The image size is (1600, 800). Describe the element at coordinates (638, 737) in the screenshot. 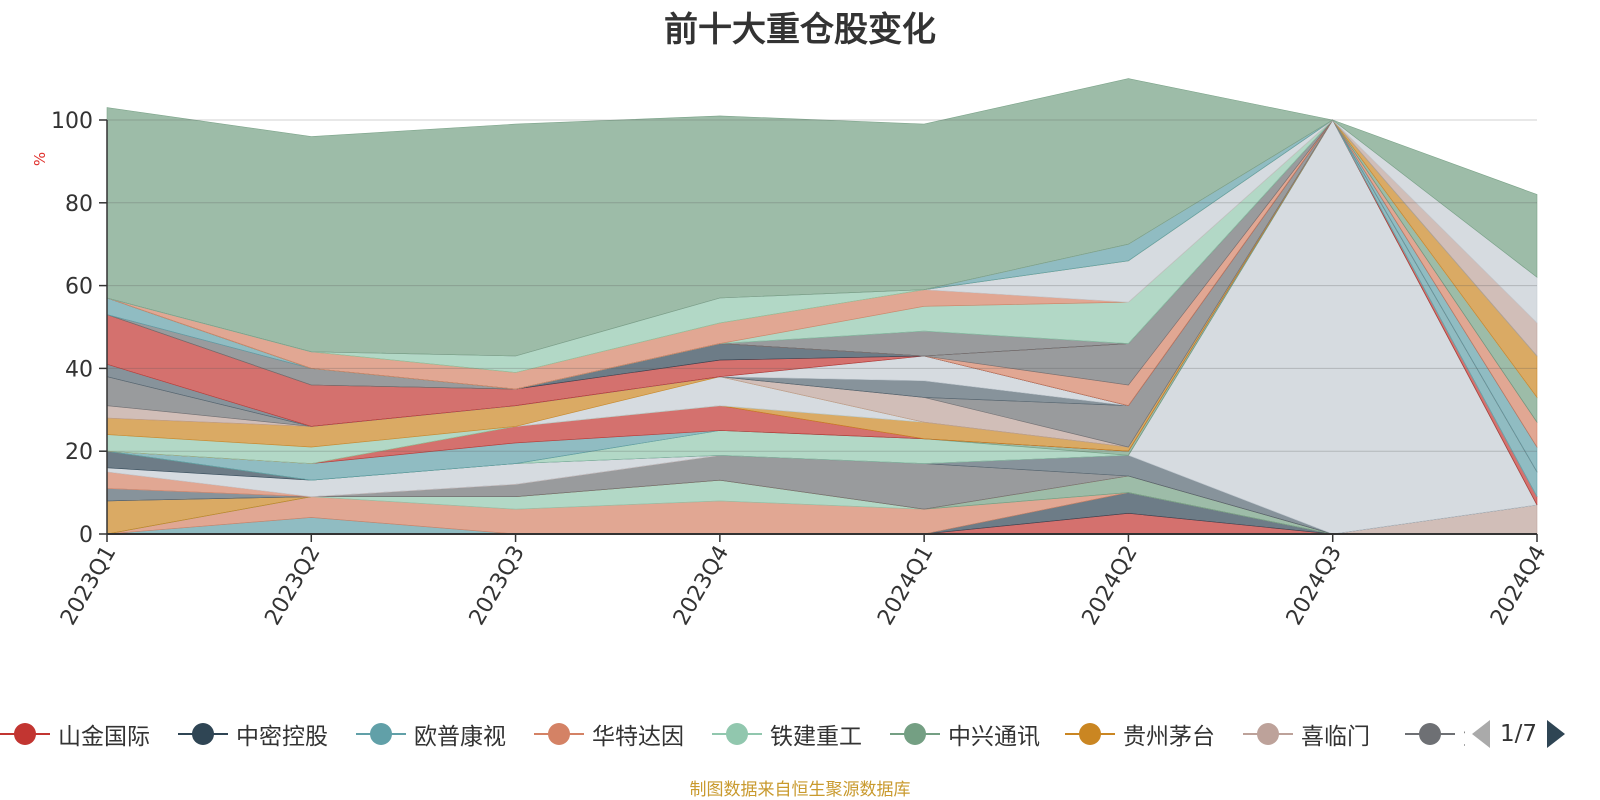

I see `legend-label: 华特达因` at that location.